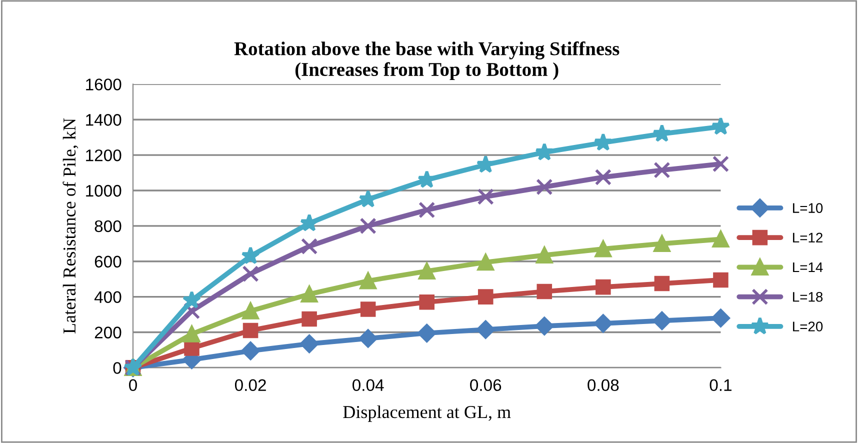  What do you see at coordinates (807, 237) in the screenshot?
I see `legend-label: L=12` at bounding box center [807, 237].